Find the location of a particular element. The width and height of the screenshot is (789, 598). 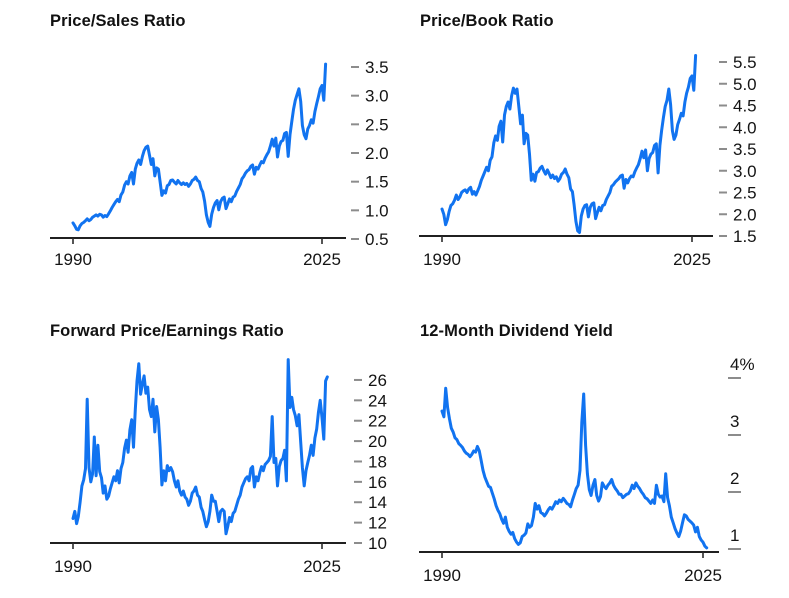

y-axis-label: 1.0 is located at coordinates (377, 210).